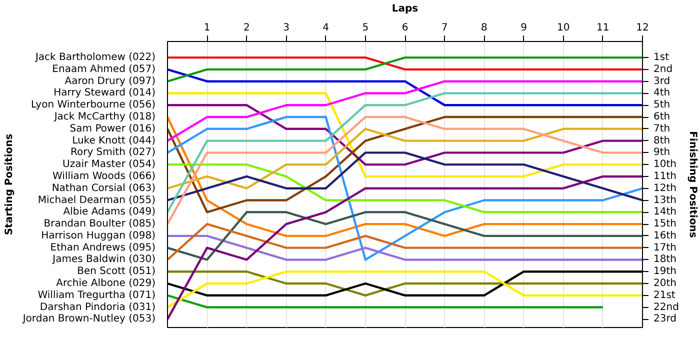 This screenshot has height=345, width=700. I want to click on y-tick-label: 14th, so click(665, 212).